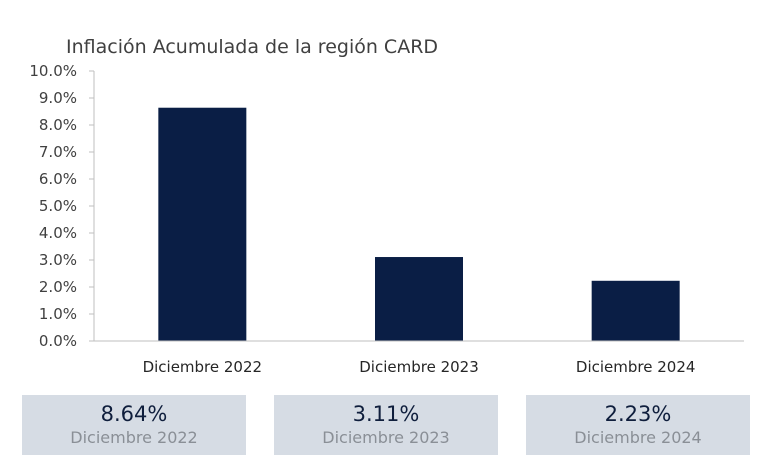  I want to click on card-value: 3.11%, so click(386, 414).